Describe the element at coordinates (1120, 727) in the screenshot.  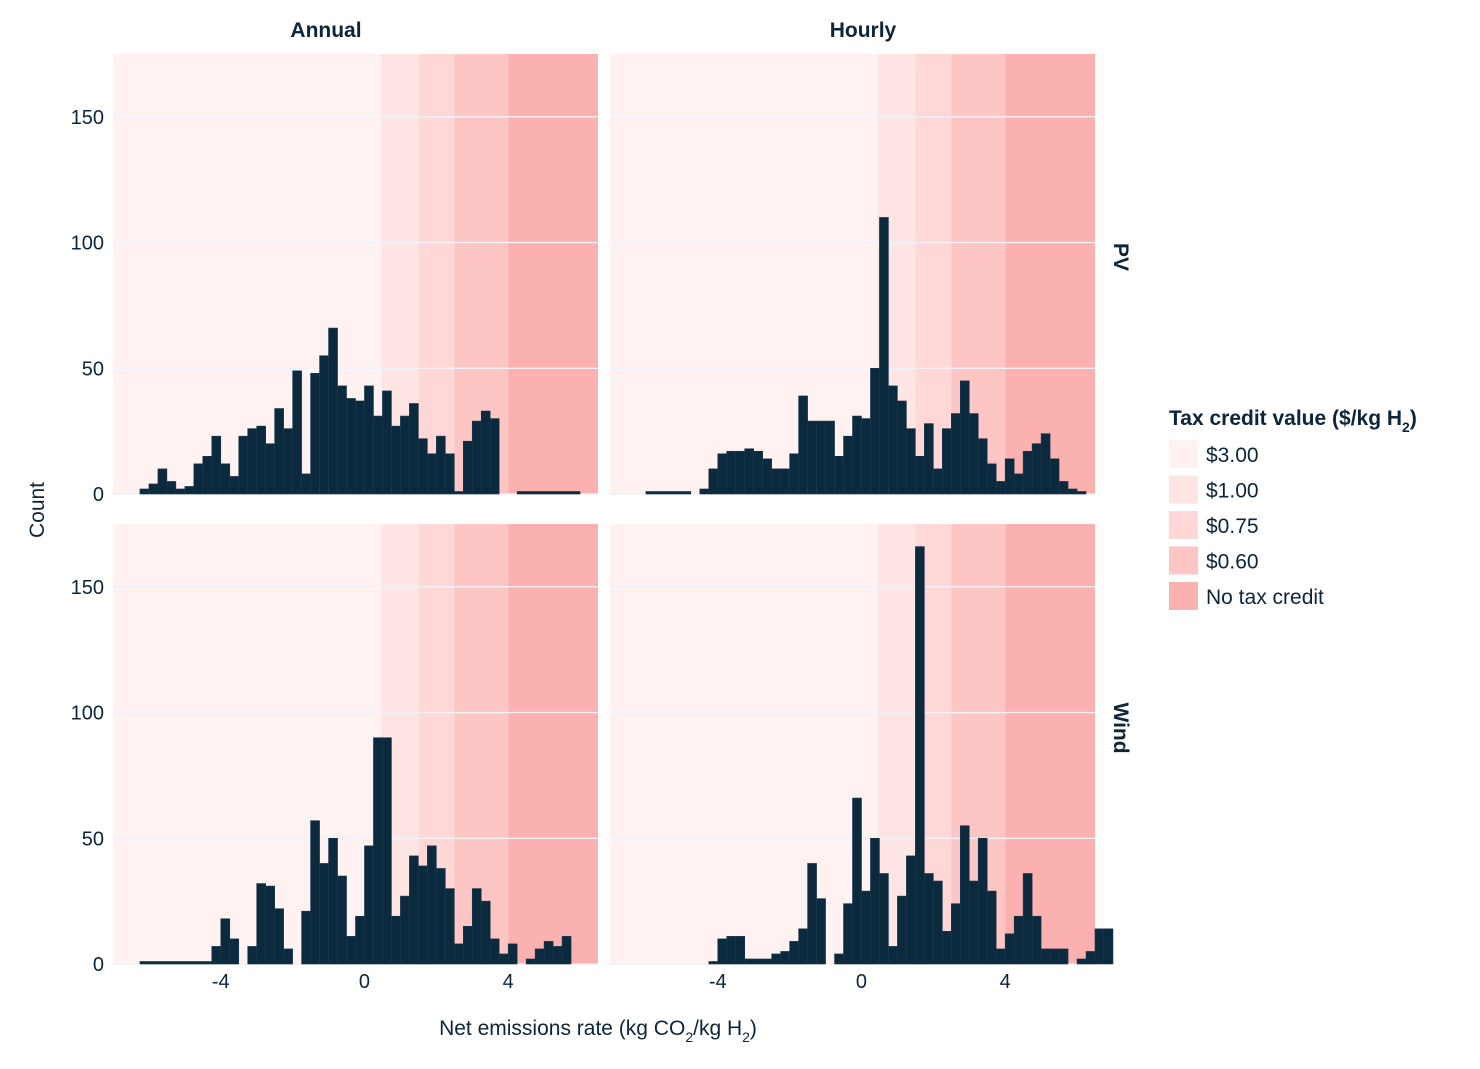
I see `row-facet-wind: Wind` at that location.